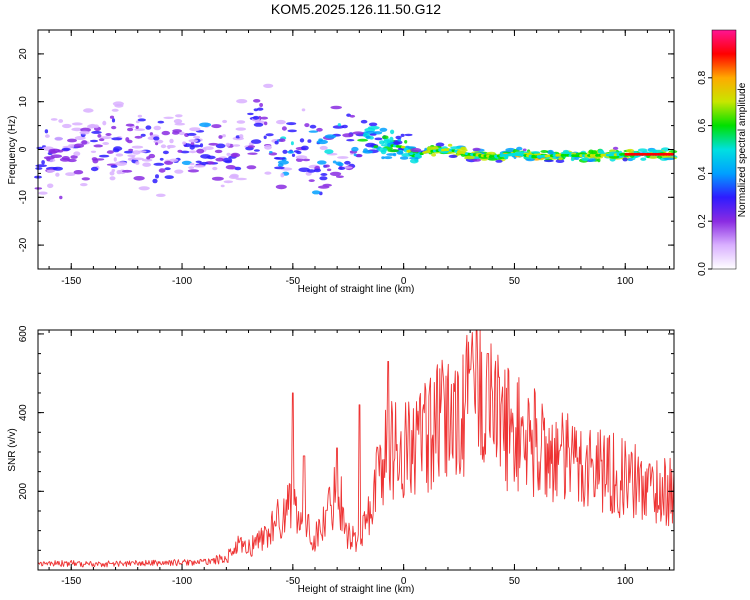 This screenshot has height=600, width=750. Describe the element at coordinates (702, 77) in the screenshot. I see `colorbar-tick-label: 0.8` at that location.